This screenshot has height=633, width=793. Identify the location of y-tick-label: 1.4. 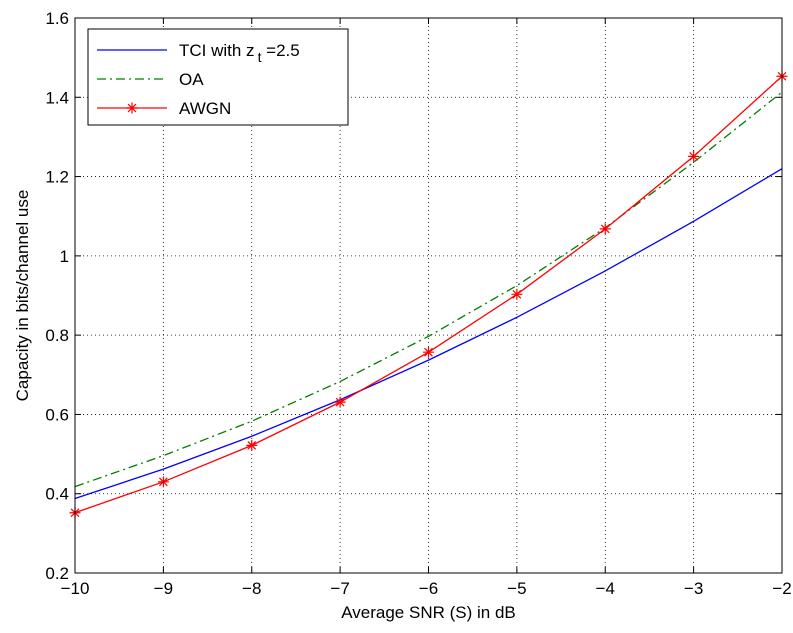
(57, 97).